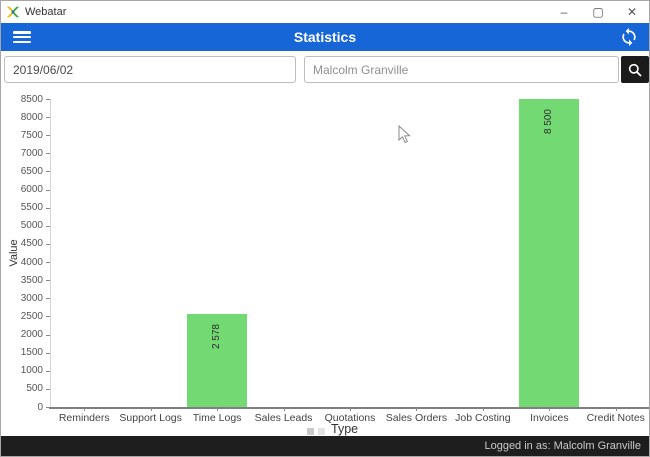  Describe the element at coordinates (549, 418) in the screenshot. I see `x-category-label: Invoices` at that location.